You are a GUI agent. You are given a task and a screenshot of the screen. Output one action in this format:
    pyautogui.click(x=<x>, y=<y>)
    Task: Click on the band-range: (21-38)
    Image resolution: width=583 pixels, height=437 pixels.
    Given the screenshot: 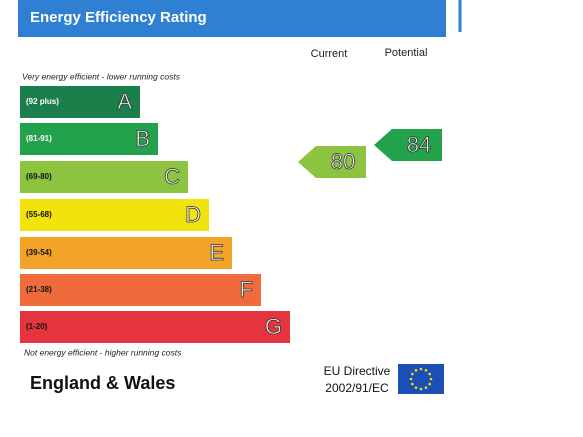 What is the action you would take?
    pyautogui.click(x=39, y=289)
    